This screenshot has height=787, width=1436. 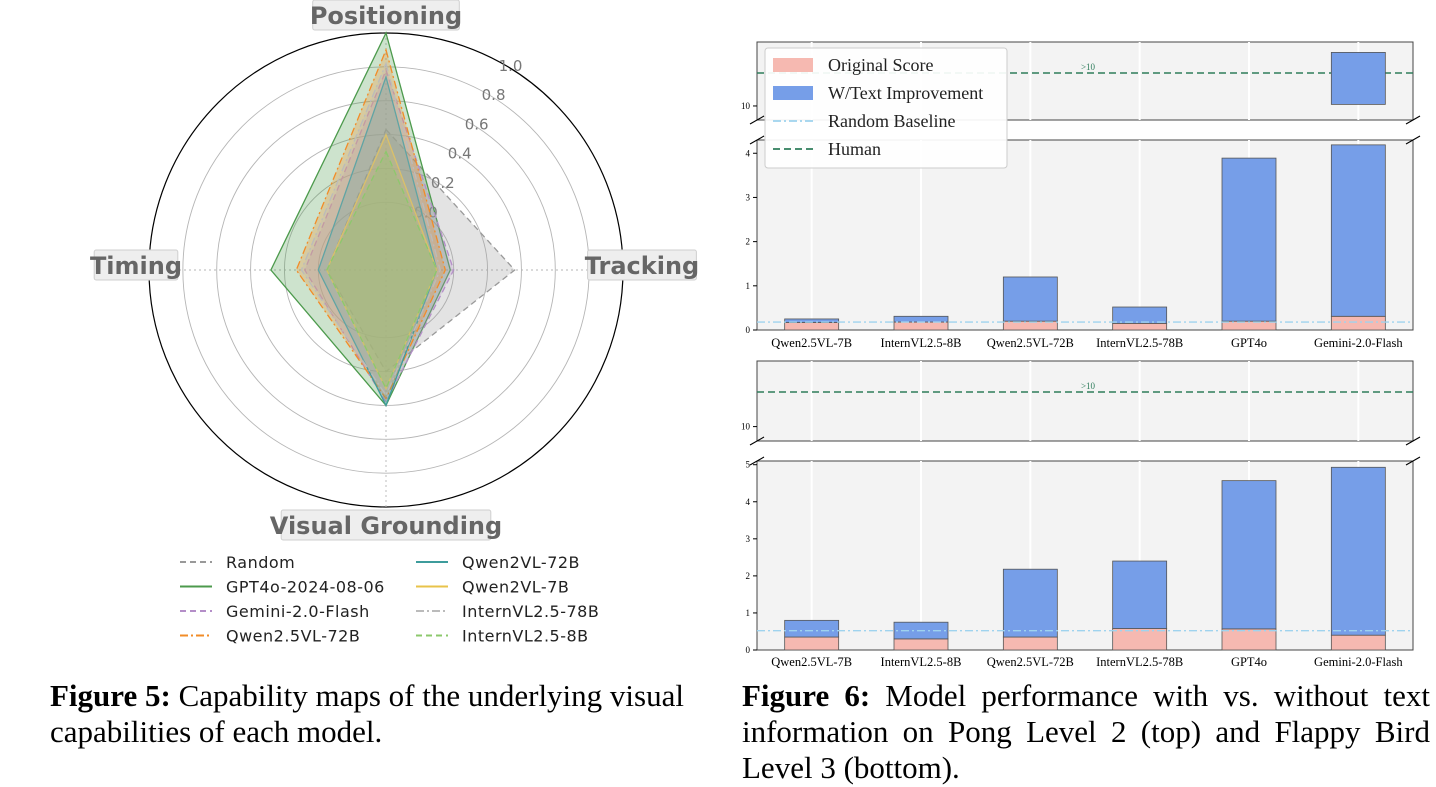 I want to click on radar-axis-label-tracking: Tracking, so click(x=642, y=266).